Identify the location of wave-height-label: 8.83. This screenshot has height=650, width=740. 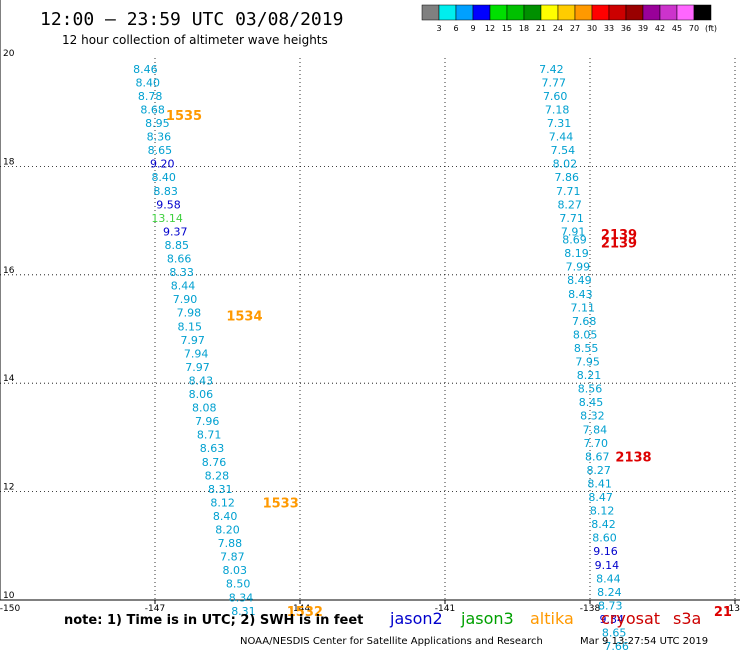
(165, 191).